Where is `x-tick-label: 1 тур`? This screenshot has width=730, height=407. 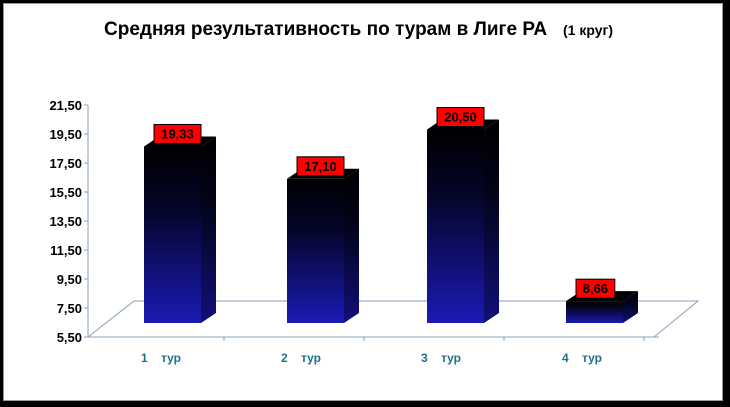 x-tick-label: 1 тур is located at coordinates (161, 358).